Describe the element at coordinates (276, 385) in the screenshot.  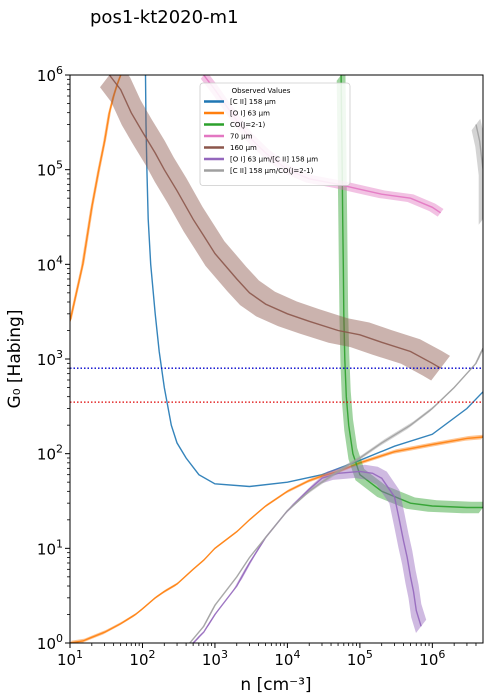
I see `reference-lines` at that location.